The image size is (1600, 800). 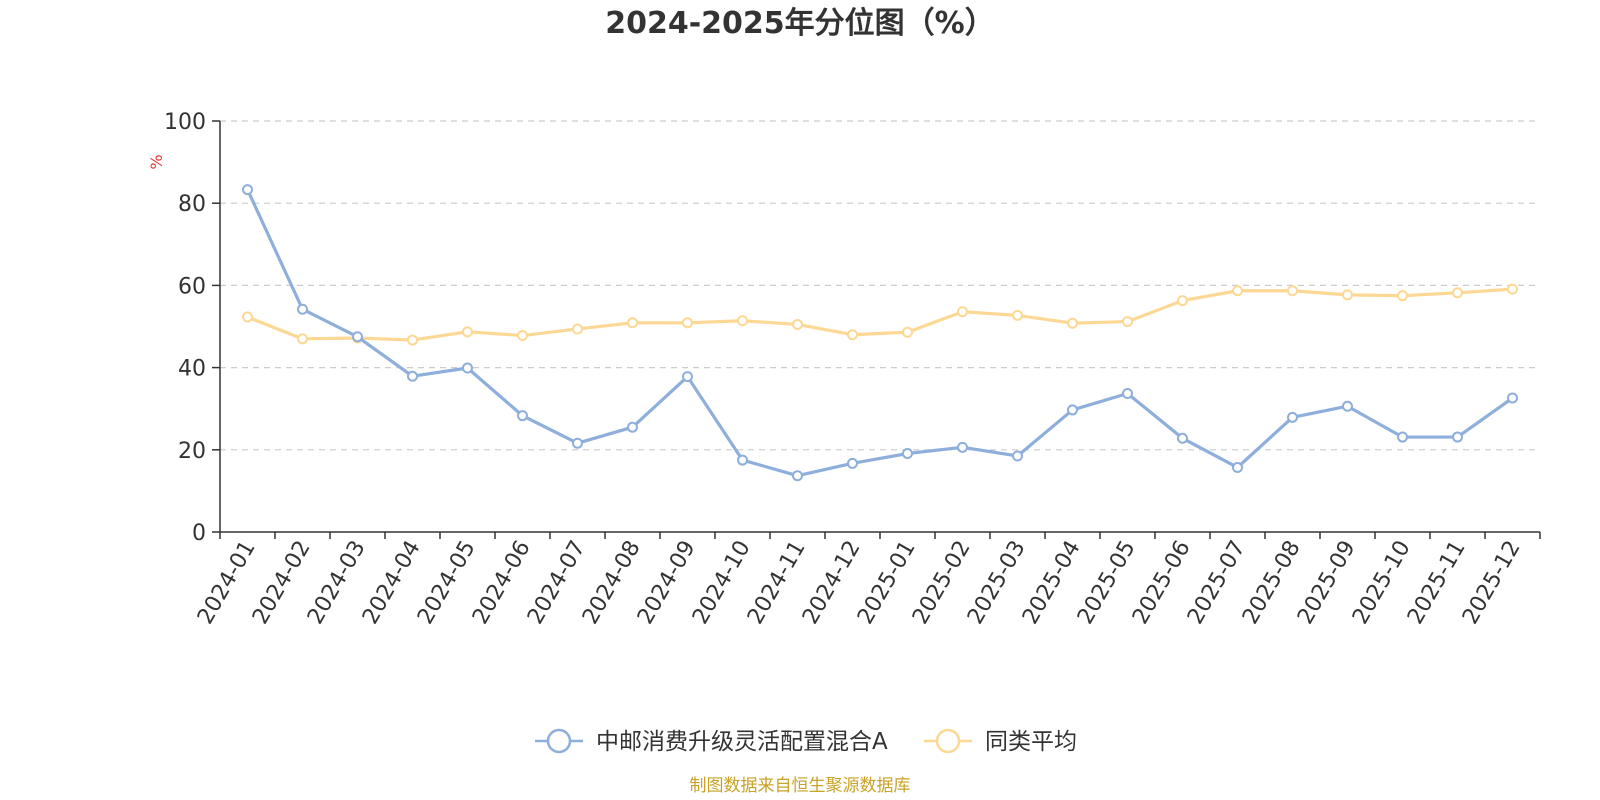 I want to click on legend: 中邮消费升级灵活配置混合A 同类平均, so click(x=806, y=741).